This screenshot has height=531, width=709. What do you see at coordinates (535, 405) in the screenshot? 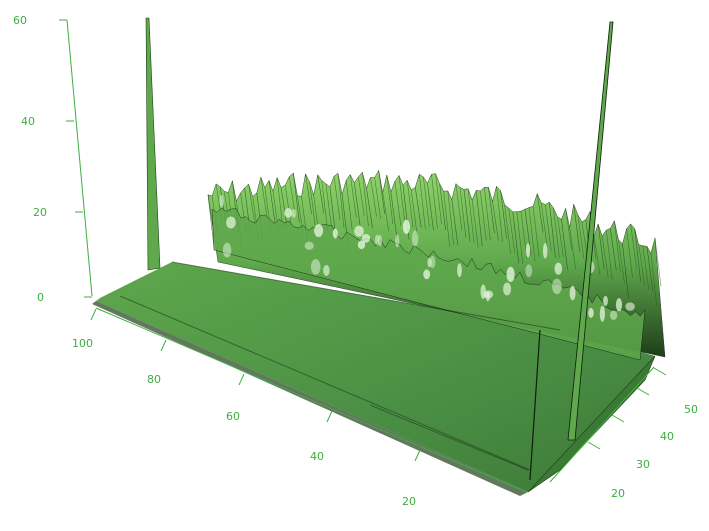
I see `spike-far-shadow` at bounding box center [535, 405].